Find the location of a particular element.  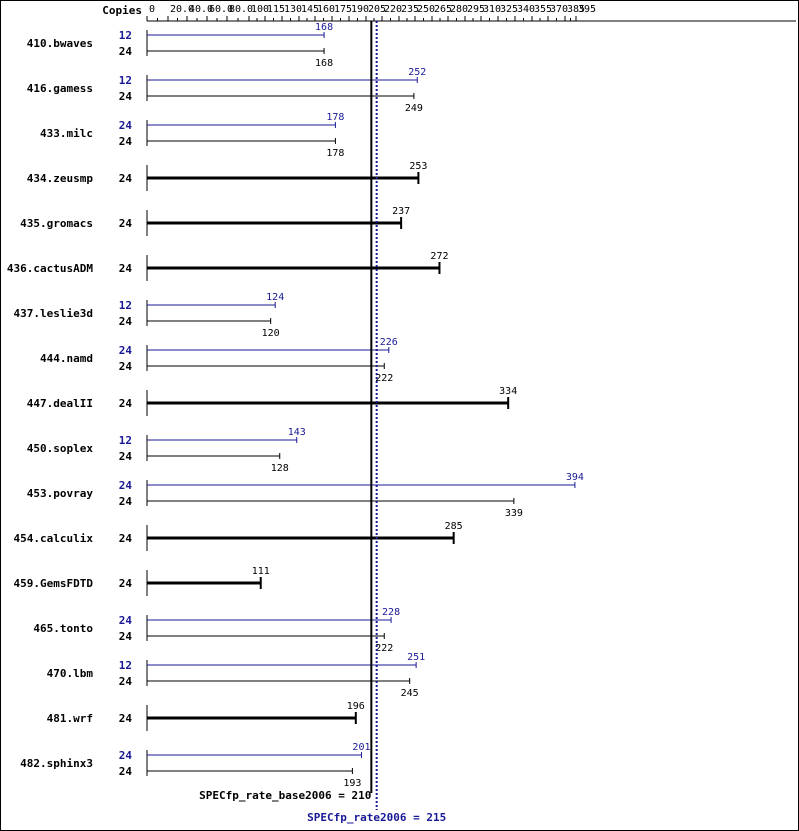

benchmark-name: 481.wrf is located at coordinates (70, 718).